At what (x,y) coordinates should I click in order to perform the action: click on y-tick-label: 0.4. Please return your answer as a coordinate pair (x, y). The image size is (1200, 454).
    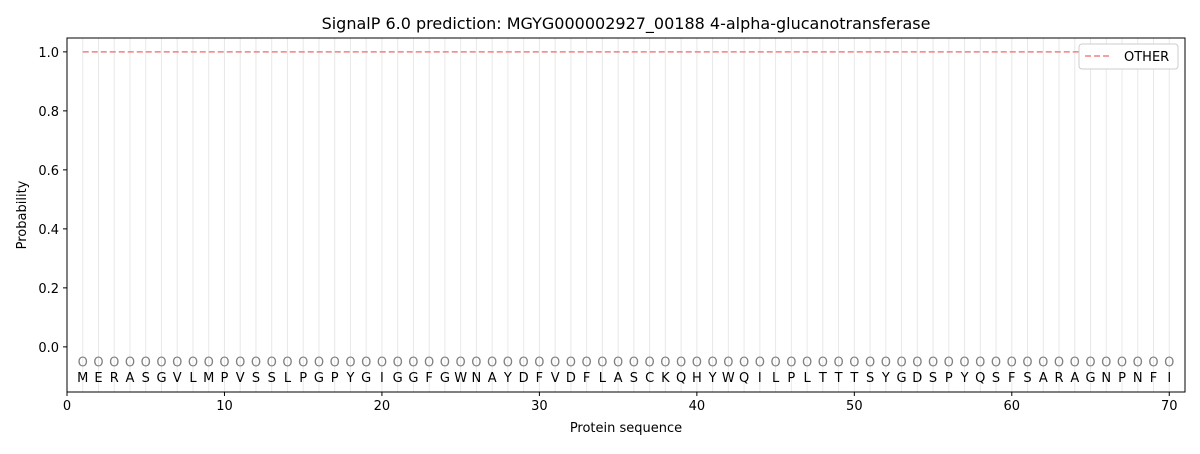
    Looking at the image, I should click on (48, 230).